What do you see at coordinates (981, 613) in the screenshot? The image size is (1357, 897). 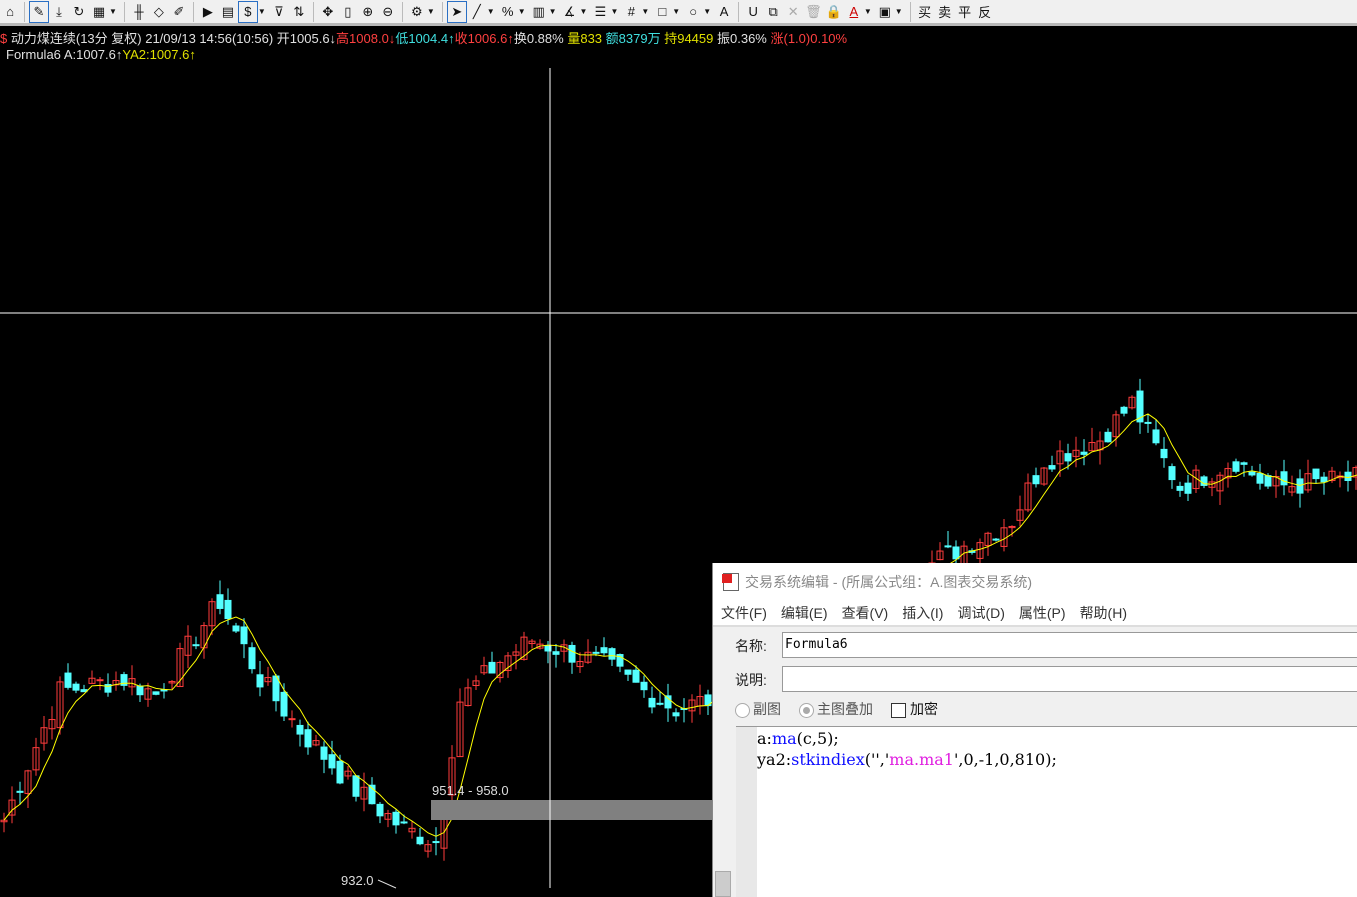 I see `menu-item: 调试(D)` at bounding box center [981, 613].